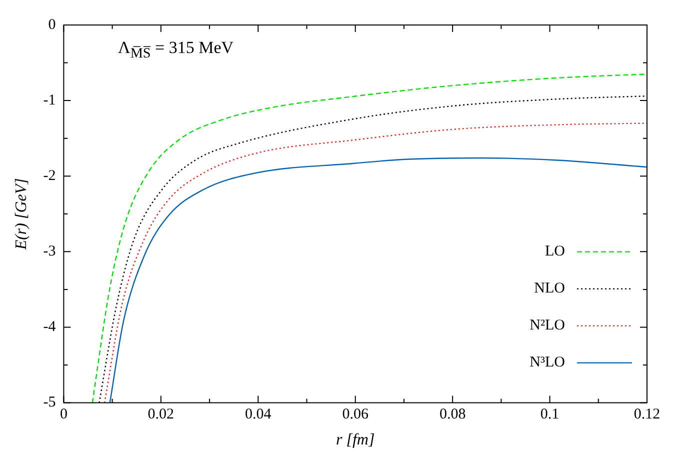 This screenshot has height=462, width=683. I want to click on legend-label: NLO, so click(550, 288).